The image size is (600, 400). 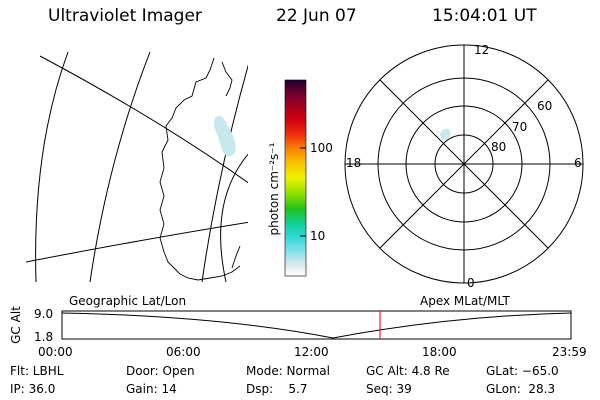 I want to click on time-label: 15:04:01 UT, so click(x=484, y=16).